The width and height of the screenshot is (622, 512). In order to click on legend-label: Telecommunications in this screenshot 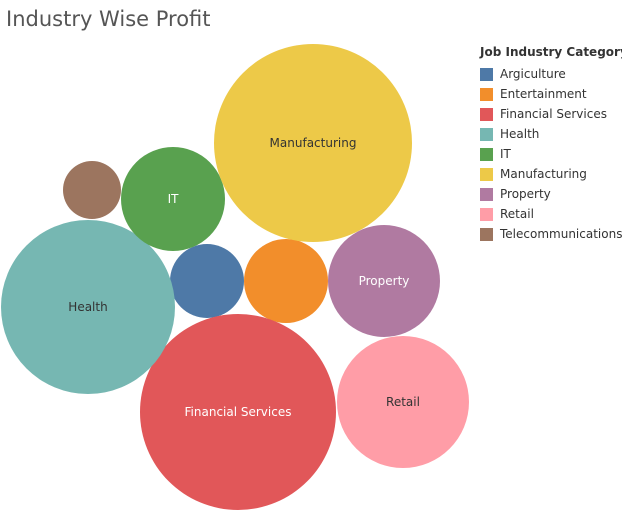, I will do `click(561, 234)`.